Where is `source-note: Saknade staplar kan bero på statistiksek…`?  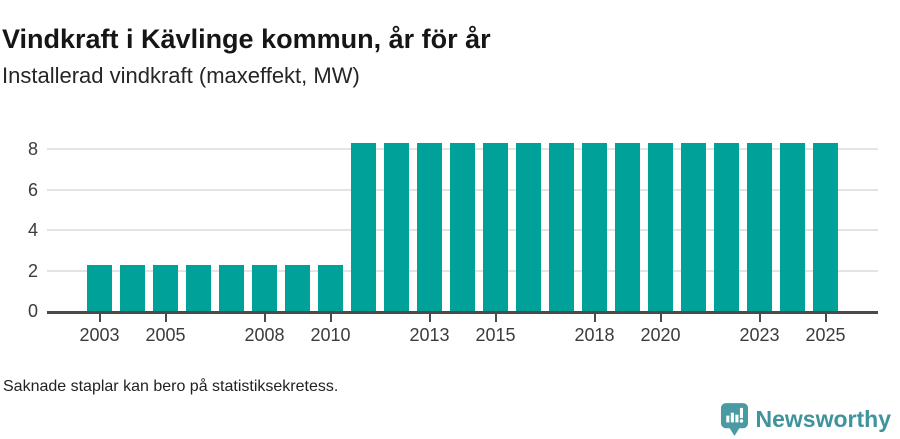 source-note: Saknade staplar kan bero på statistiksek… is located at coordinates (171, 386).